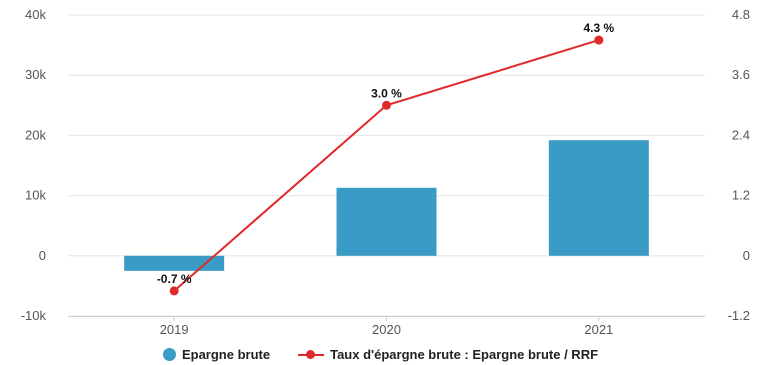 Image resolution: width=761 pixels, height=365 pixels. What do you see at coordinates (169, 354) in the screenshot?
I see `legend-bar-swatch` at bounding box center [169, 354].